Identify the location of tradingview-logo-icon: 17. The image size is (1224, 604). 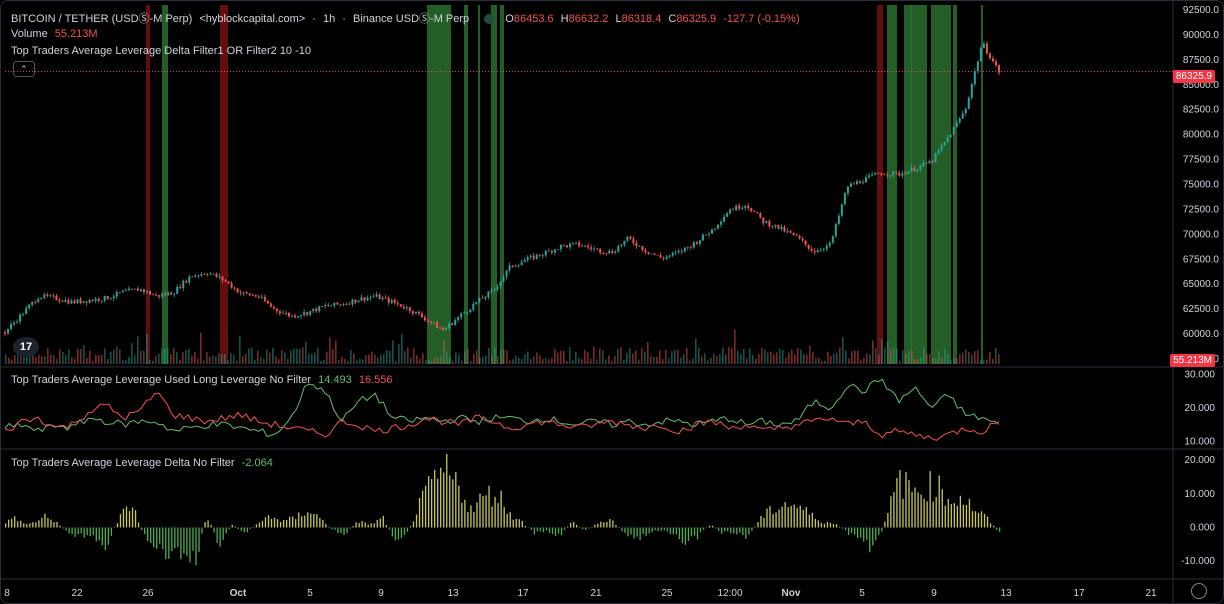
(26, 347).